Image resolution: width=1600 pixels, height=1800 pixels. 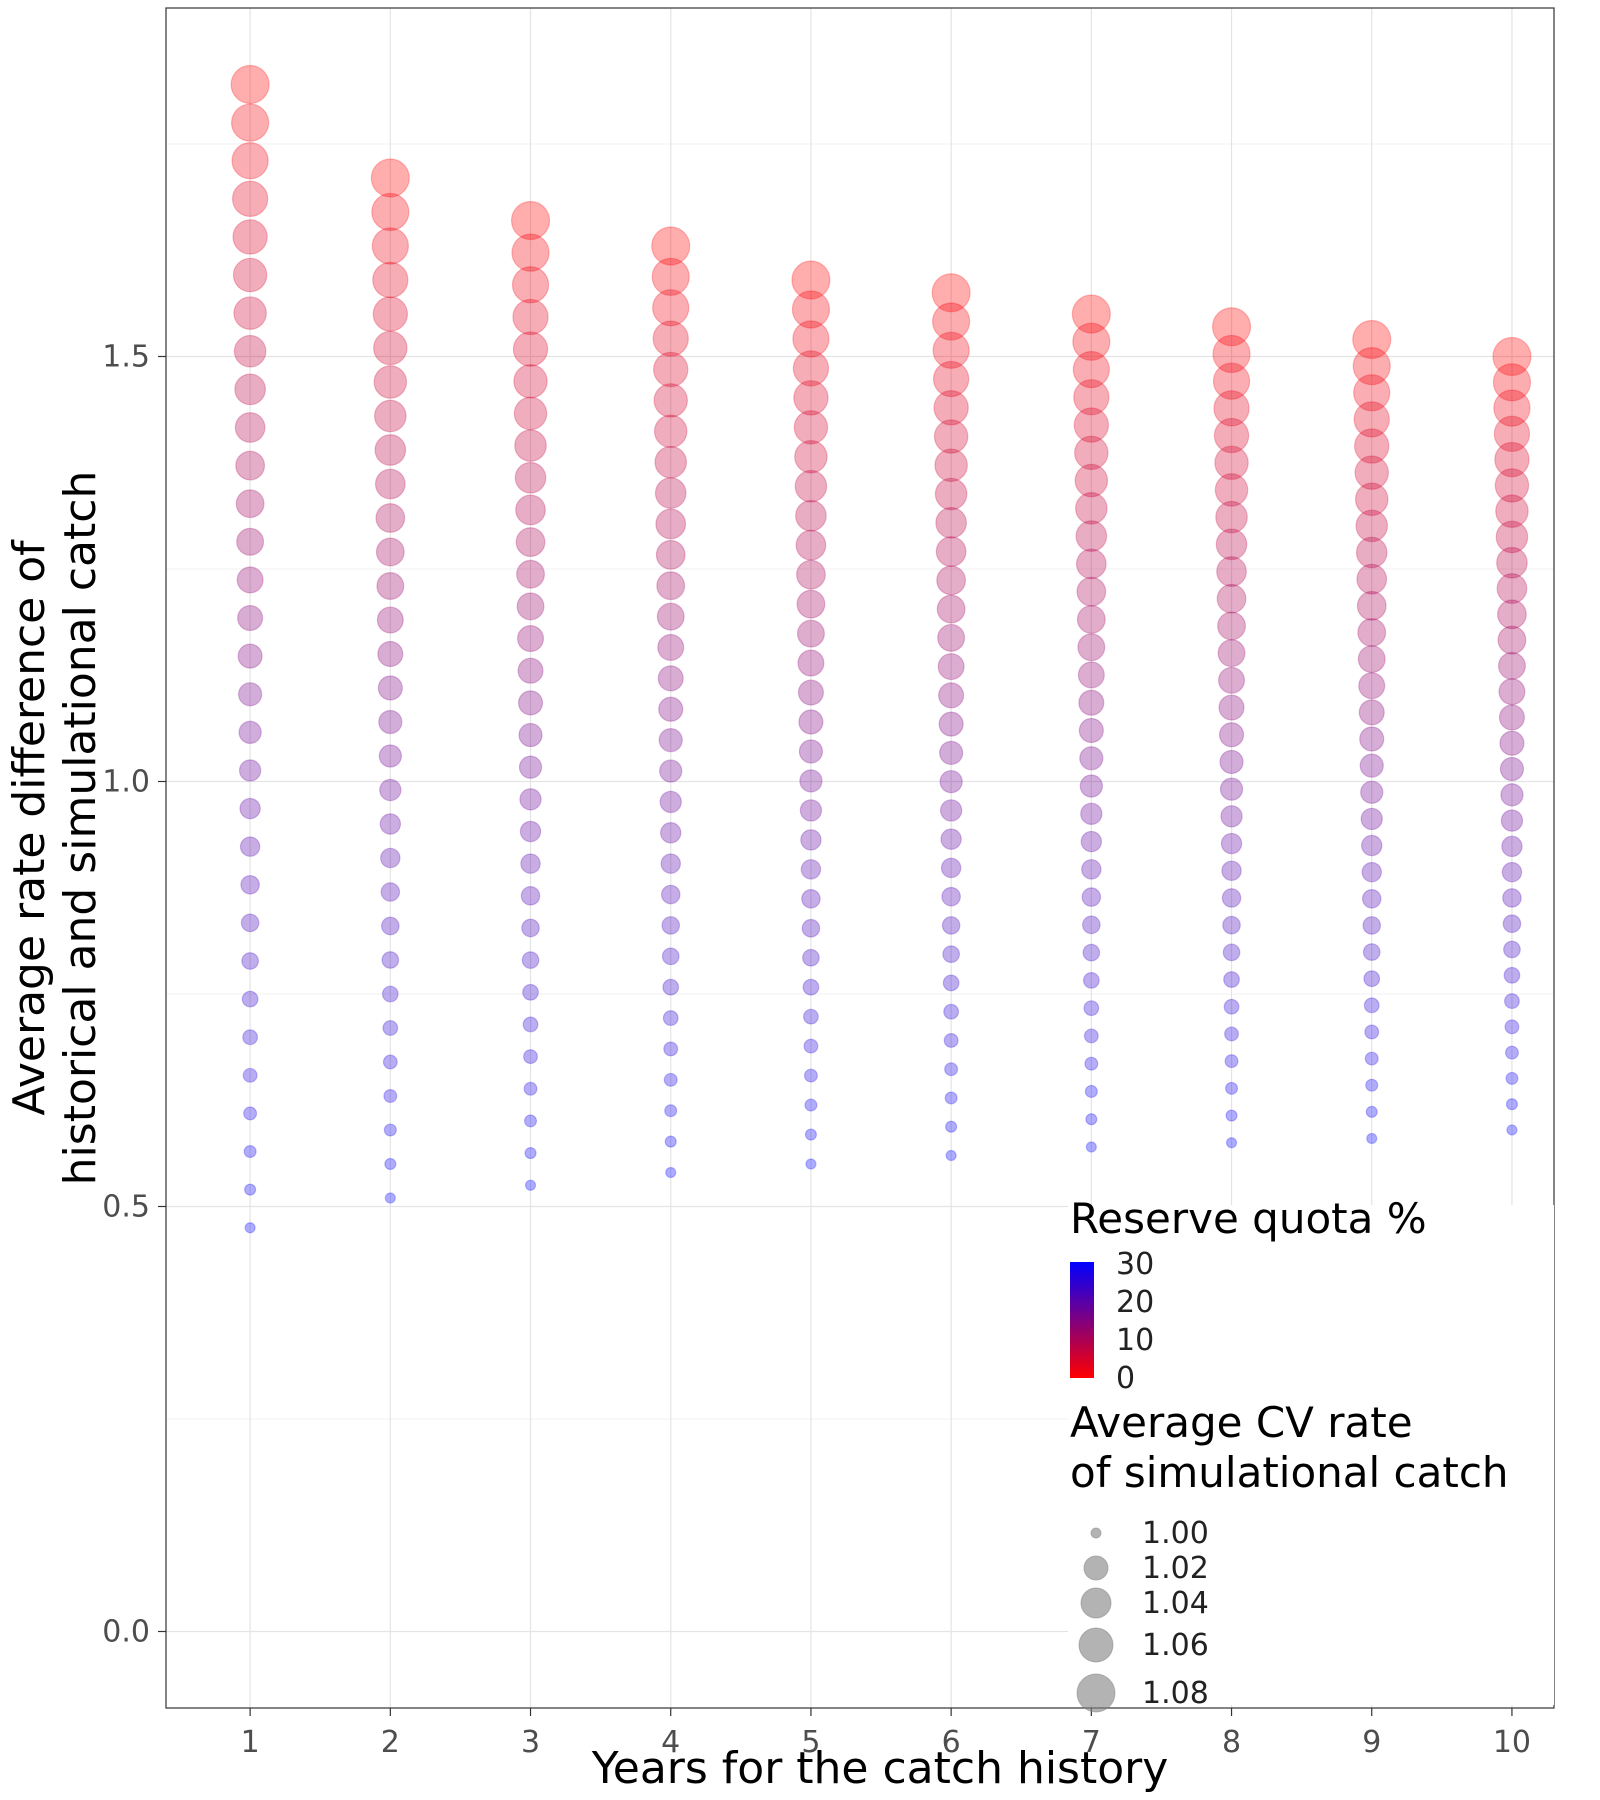 I want to click on x-tick-label: 3, so click(x=530, y=1742).